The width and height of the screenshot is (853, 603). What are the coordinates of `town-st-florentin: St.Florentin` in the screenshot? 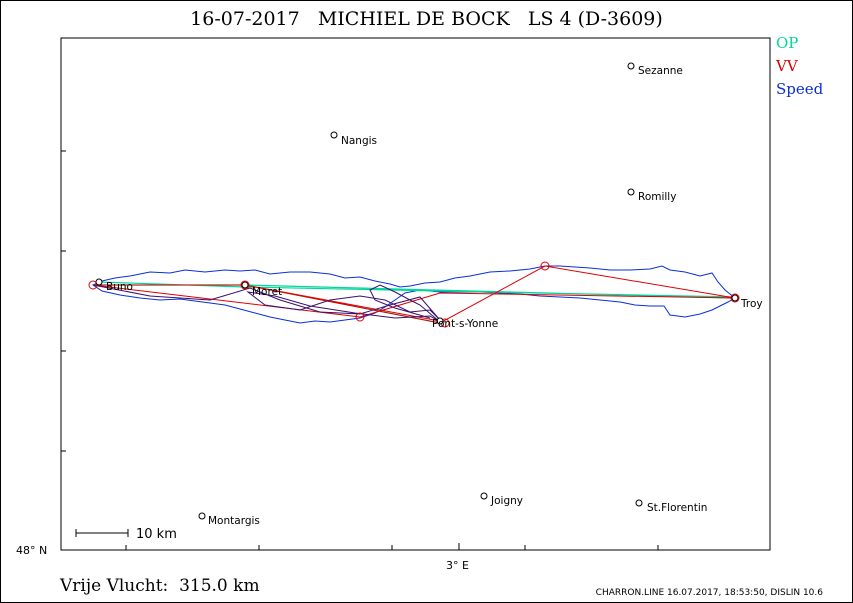 It's located at (671, 506).